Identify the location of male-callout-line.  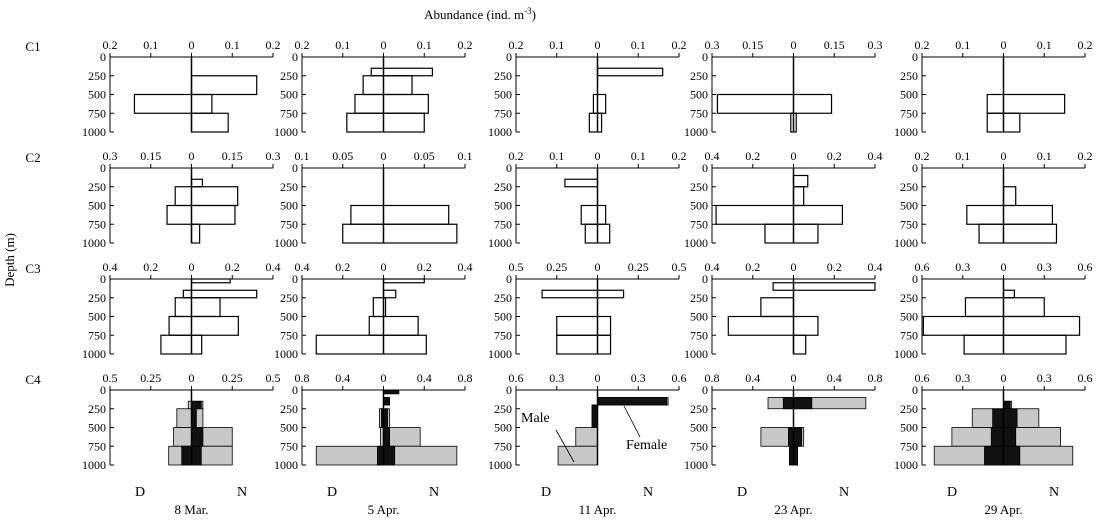
(565, 446).